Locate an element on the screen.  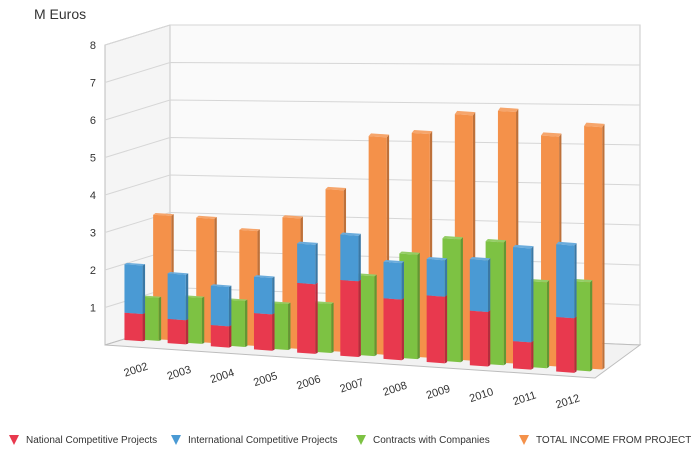
y-tick-label: 1 is located at coordinates (93, 309).